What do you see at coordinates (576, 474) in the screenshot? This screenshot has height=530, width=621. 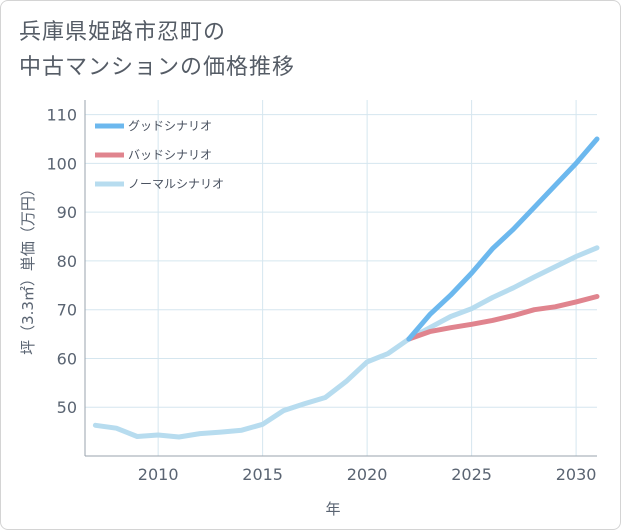 I see `x-tick-label: 2030` at bounding box center [576, 474].